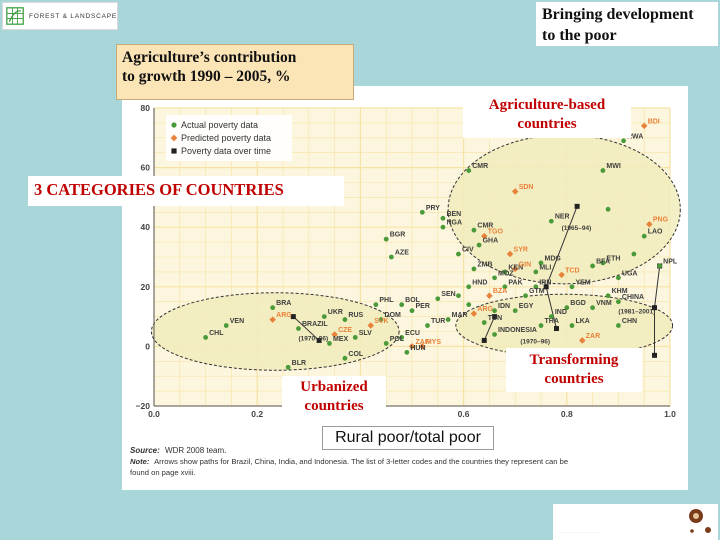 The width and height of the screenshot is (720, 540). I want to click on source-text: WDR 2008 team., so click(195, 450).